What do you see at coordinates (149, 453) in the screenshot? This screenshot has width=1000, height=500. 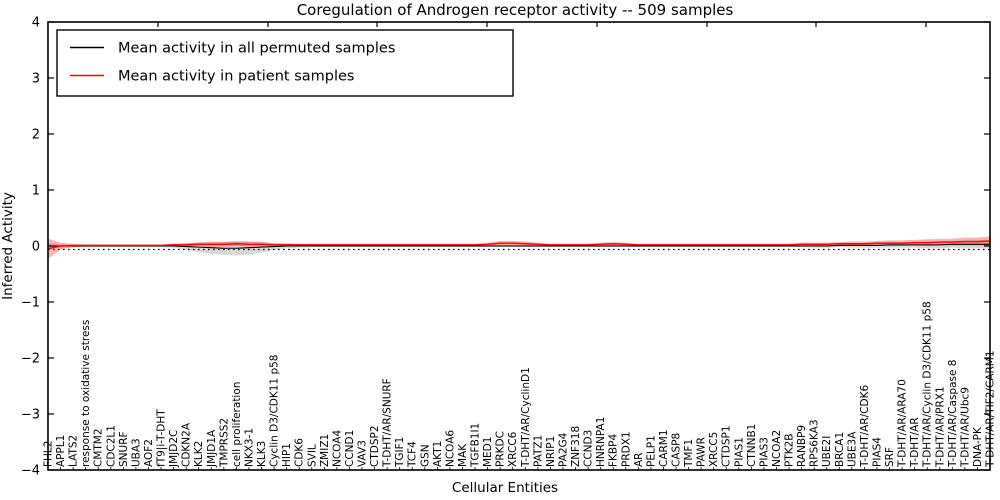 I see `x-tick-label: AOF2` at bounding box center [149, 453].